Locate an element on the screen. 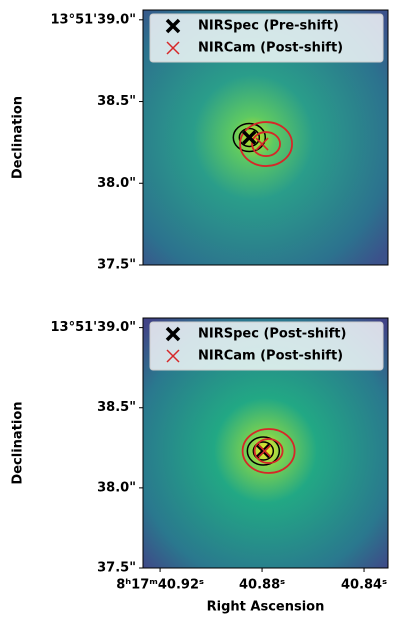  x-tick-label: 40.84ˢ is located at coordinates (364, 585).